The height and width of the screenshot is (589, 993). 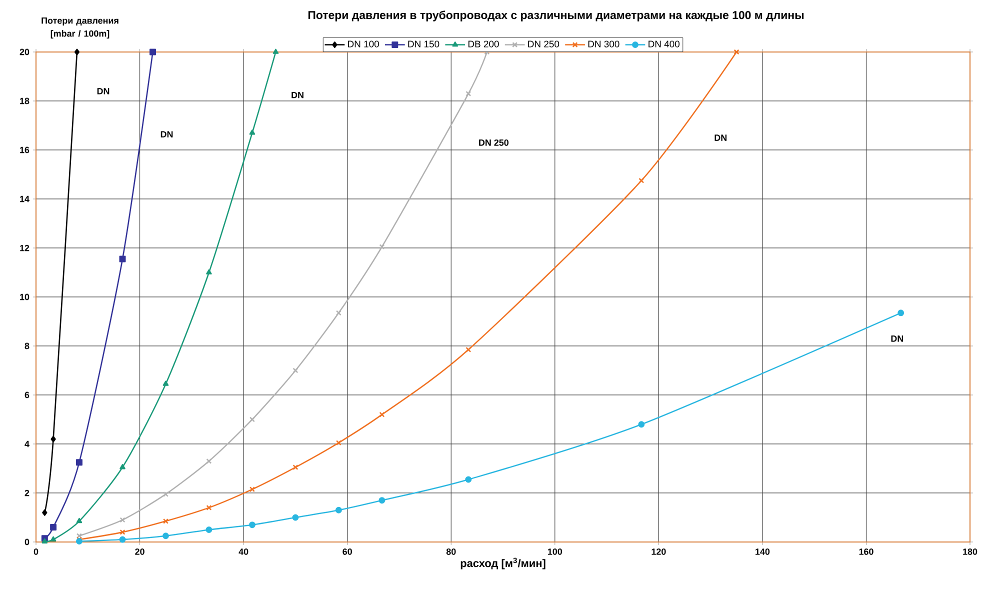 I want to click on annotation: DN 250, so click(x=494, y=142).